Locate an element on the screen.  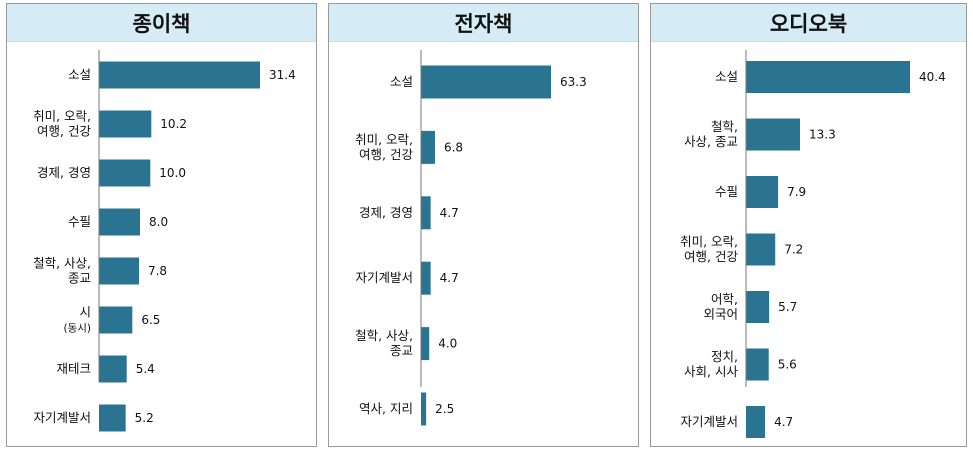
value-label: 4.0 is located at coordinates (447, 344).